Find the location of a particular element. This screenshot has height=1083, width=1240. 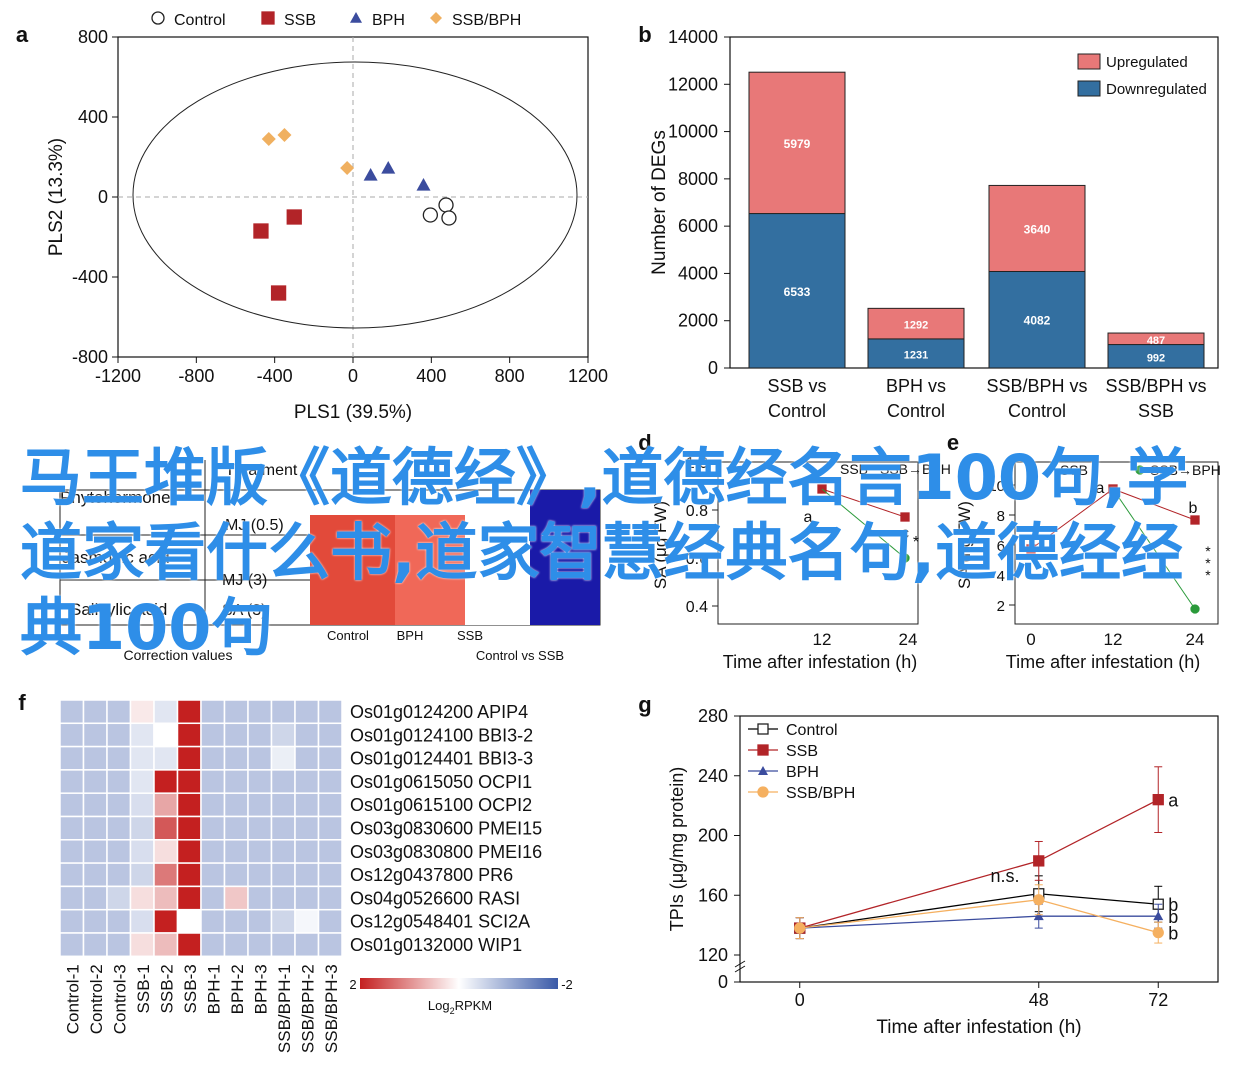

scale-title-end: RPKM is located at coordinates (474, 1005).